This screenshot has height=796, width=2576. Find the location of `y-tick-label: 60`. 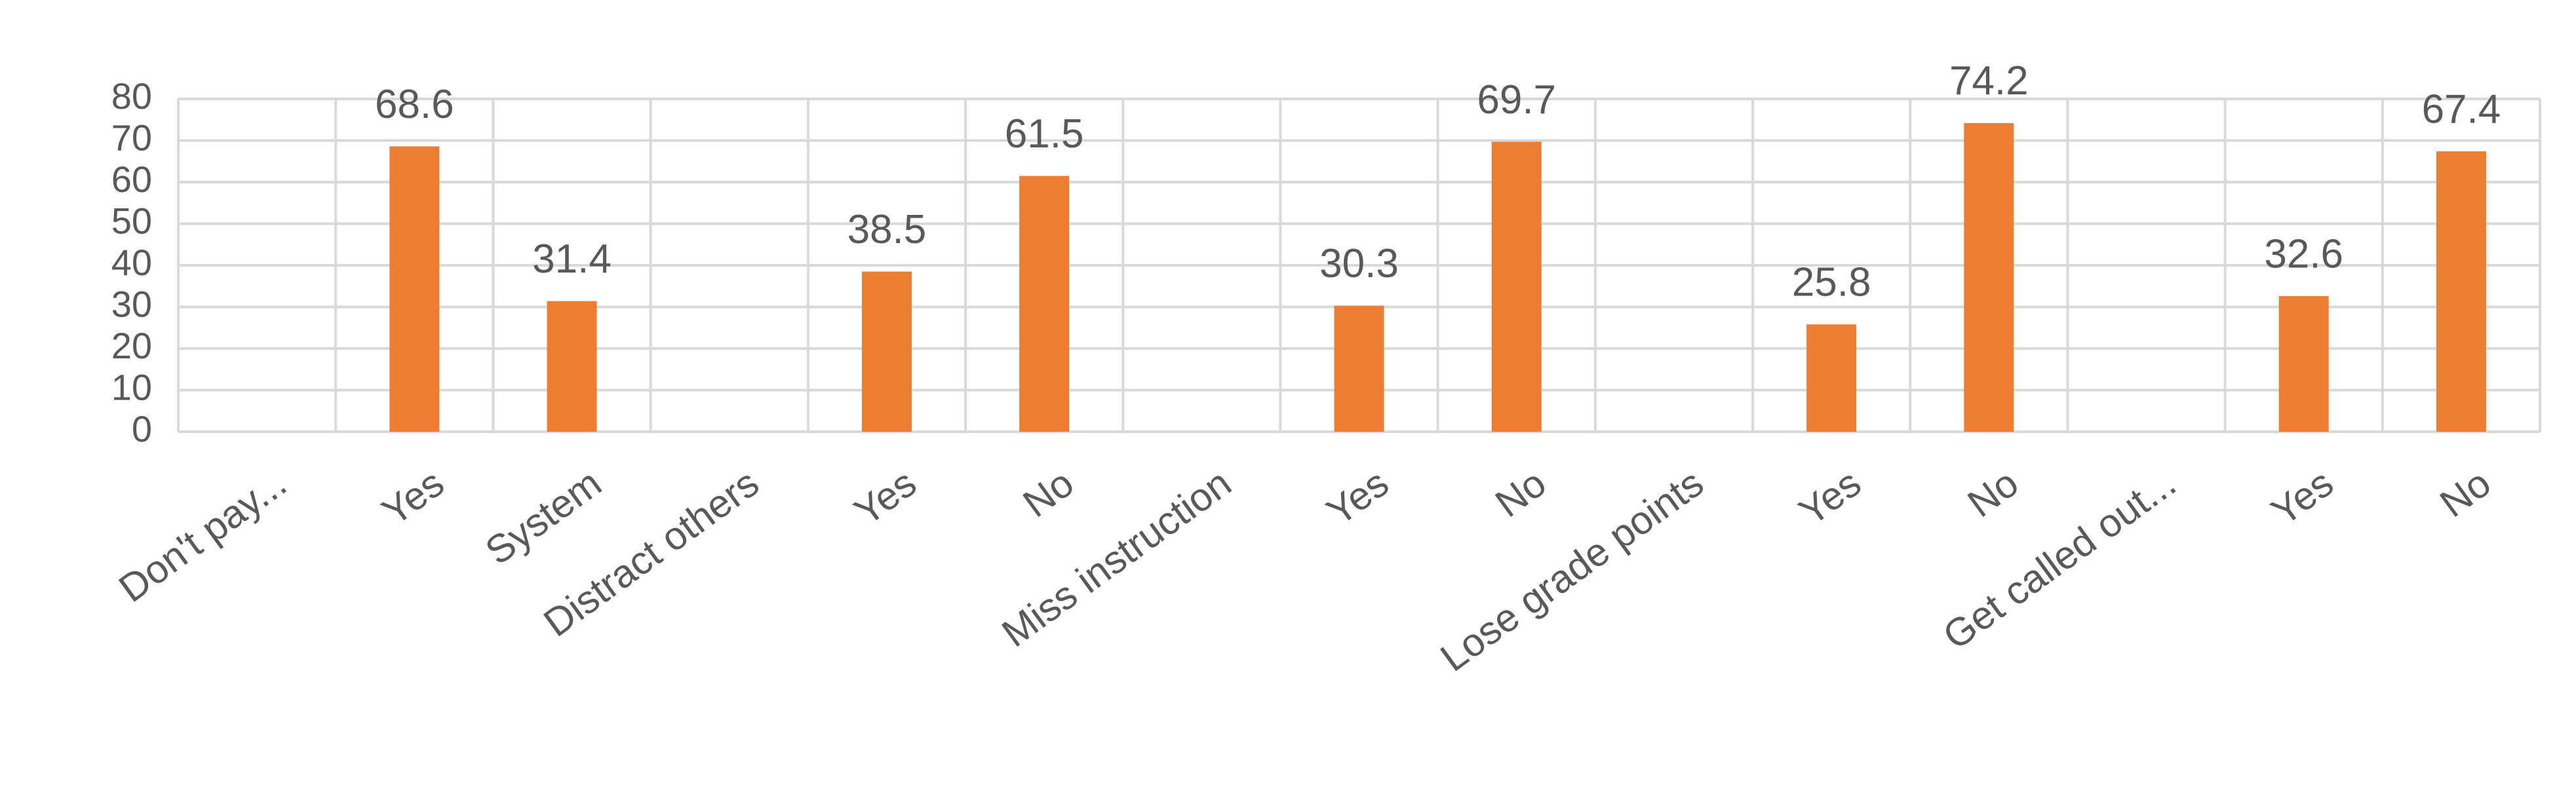

y-tick-label: 60 is located at coordinates (131, 179).